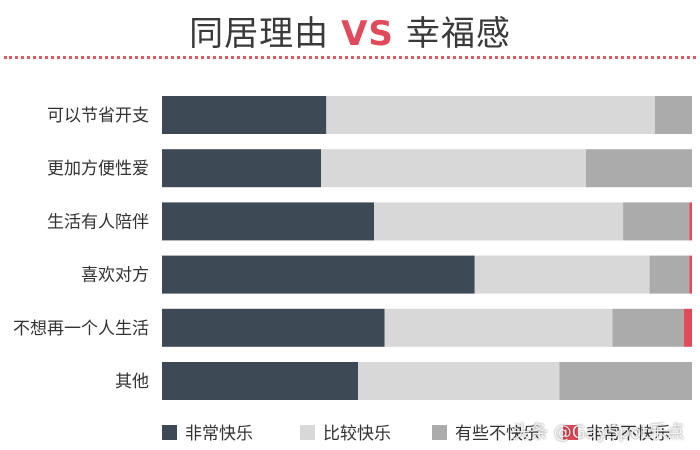 The width and height of the screenshot is (700, 450). Describe the element at coordinates (81, 329) in the screenshot. I see `category-label: 不想再一个人生活` at that location.